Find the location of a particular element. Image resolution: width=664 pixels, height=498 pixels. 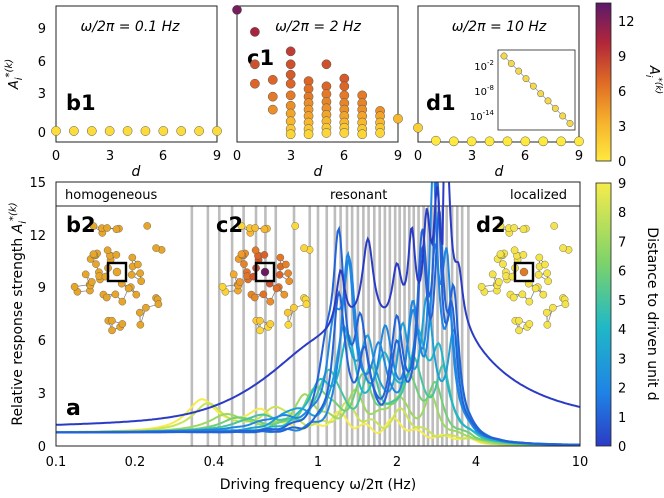

b1-ytick-0: 0 is located at coordinates (42, 133).